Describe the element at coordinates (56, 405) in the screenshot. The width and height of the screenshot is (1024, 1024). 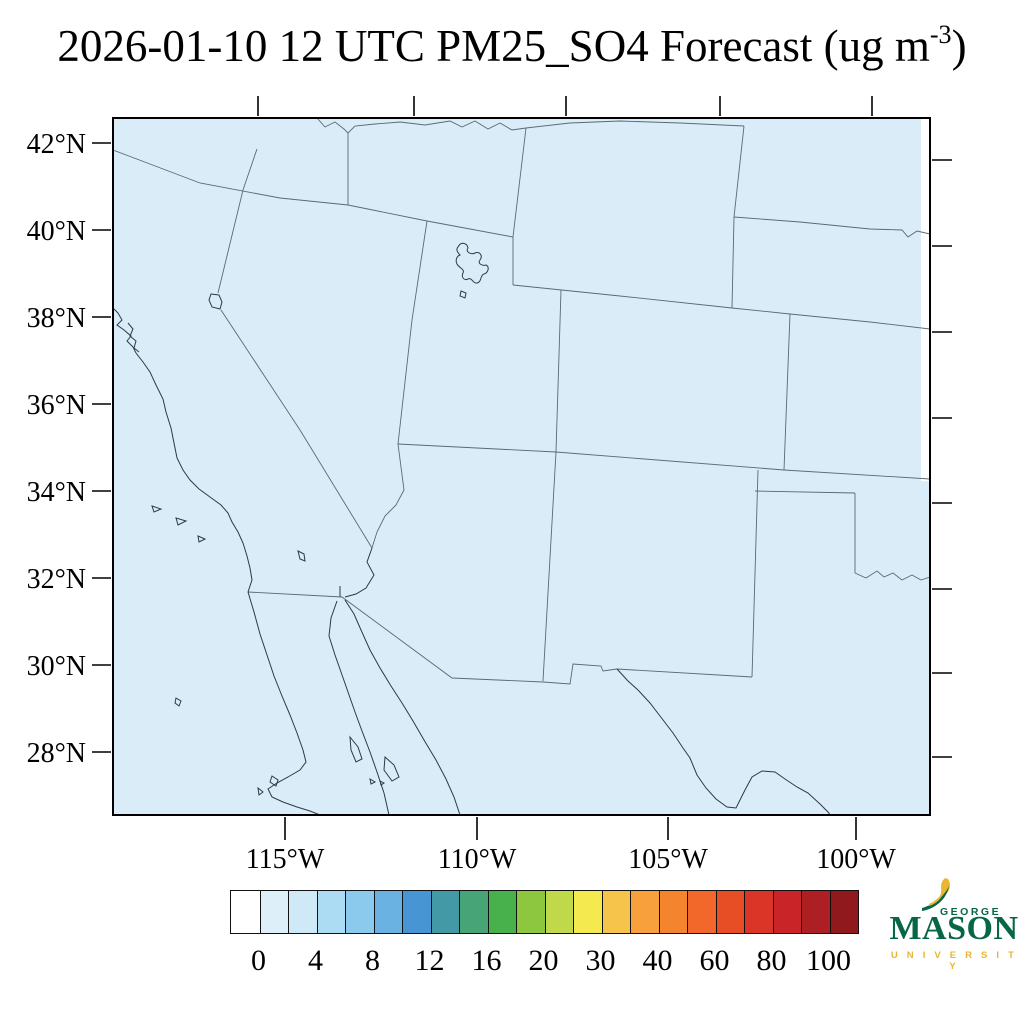
I see `lat-label: 36°N` at that location.